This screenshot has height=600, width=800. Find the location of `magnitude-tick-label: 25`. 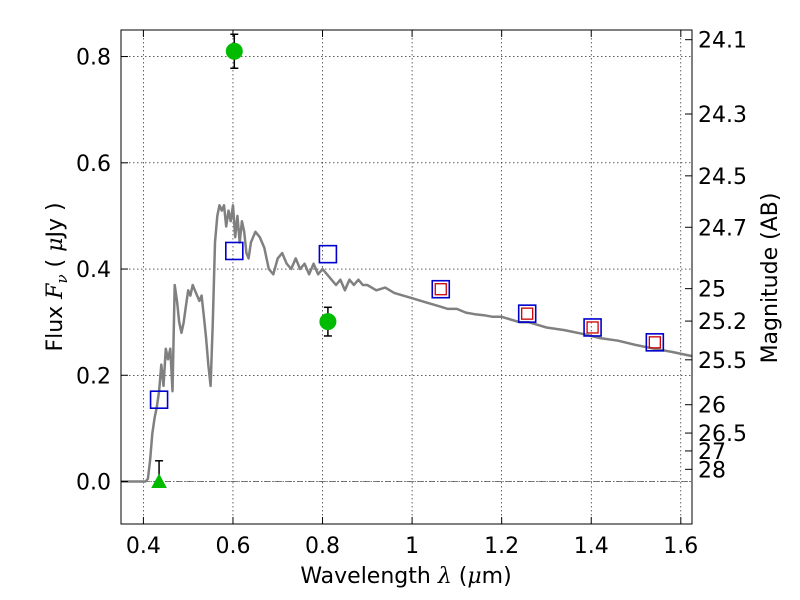

magnitude-tick-label: 25 is located at coordinates (712, 290).